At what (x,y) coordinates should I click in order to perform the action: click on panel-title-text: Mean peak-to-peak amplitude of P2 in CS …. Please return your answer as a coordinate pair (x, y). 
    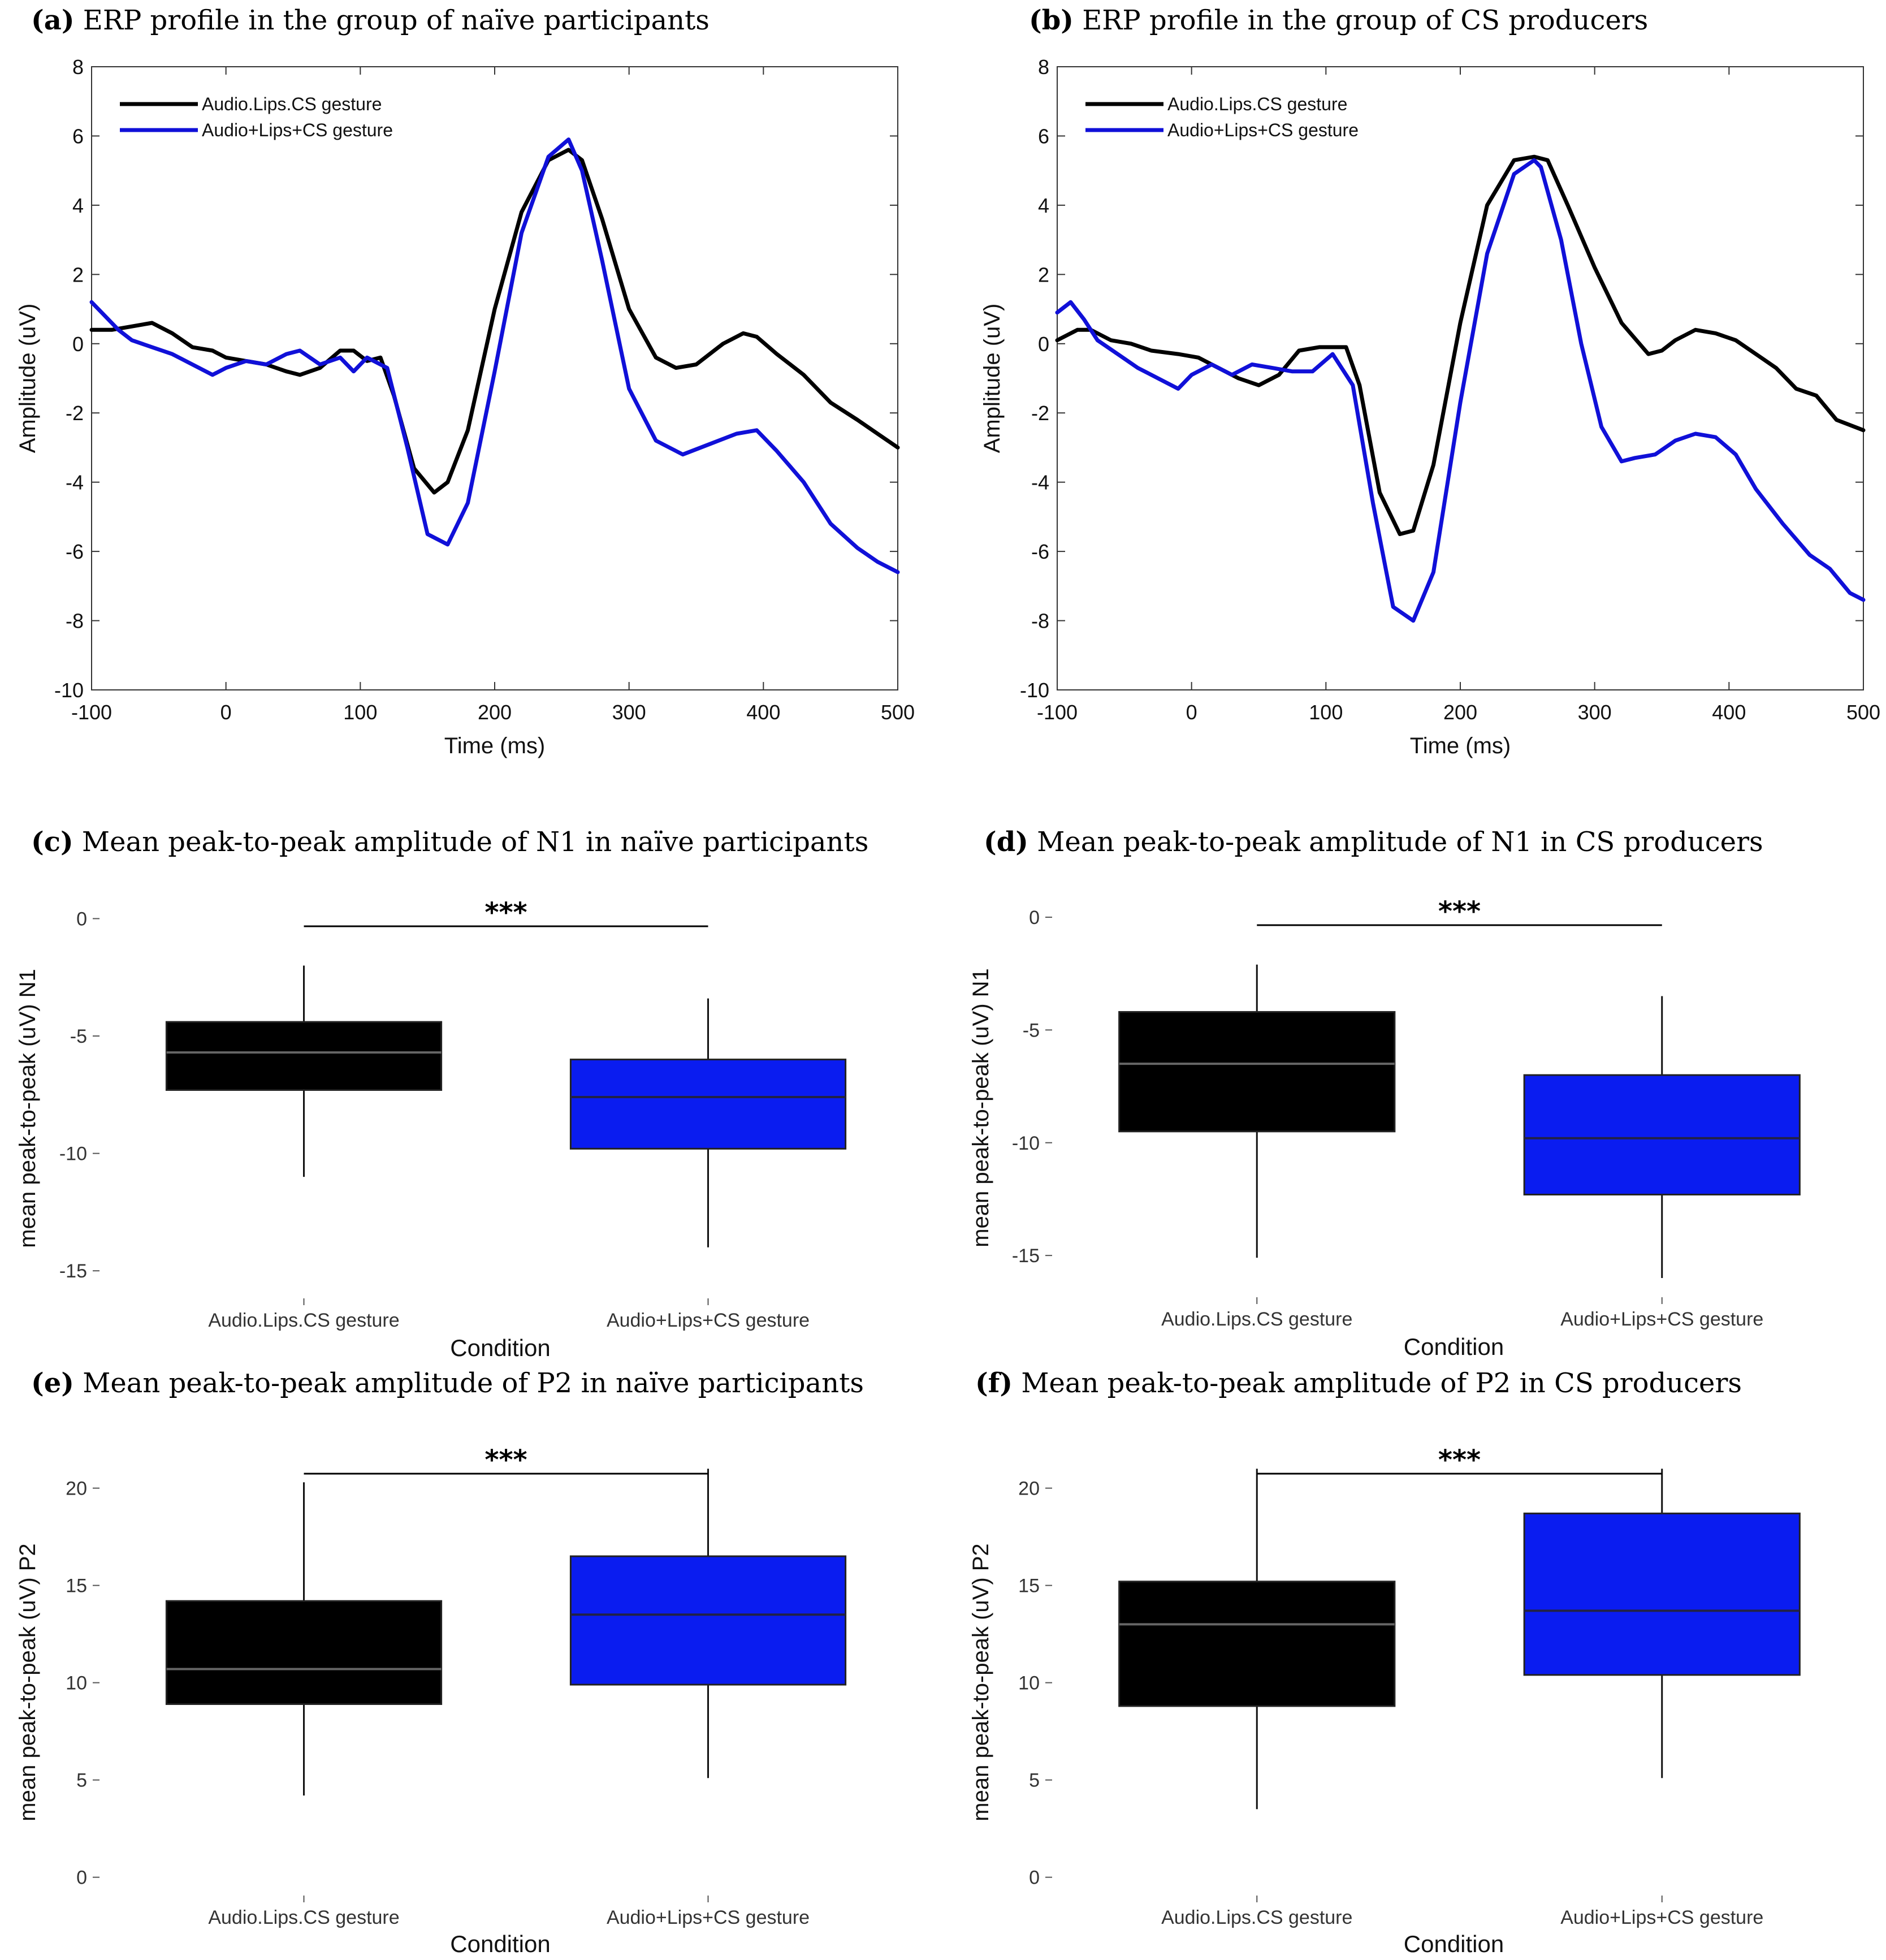
    Looking at the image, I should click on (1378, 1383).